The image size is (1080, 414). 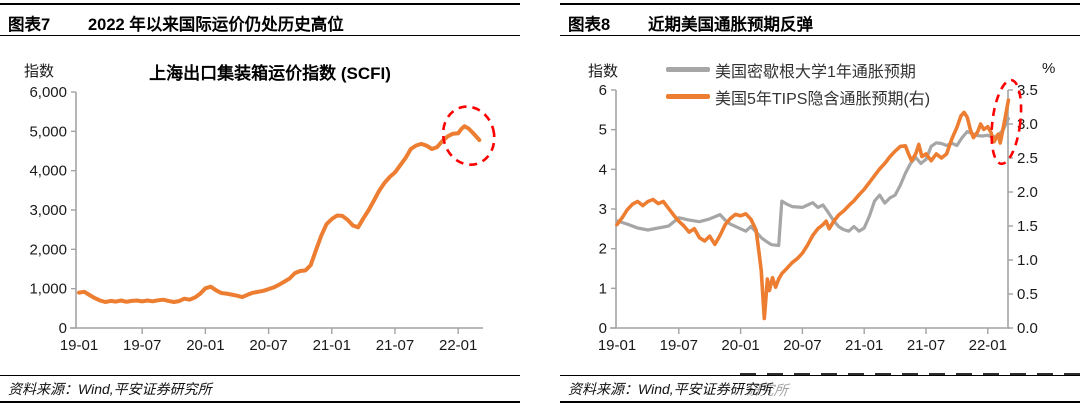 I want to click on y-axis-left-tick-label: 2,000, so click(x=48, y=249).